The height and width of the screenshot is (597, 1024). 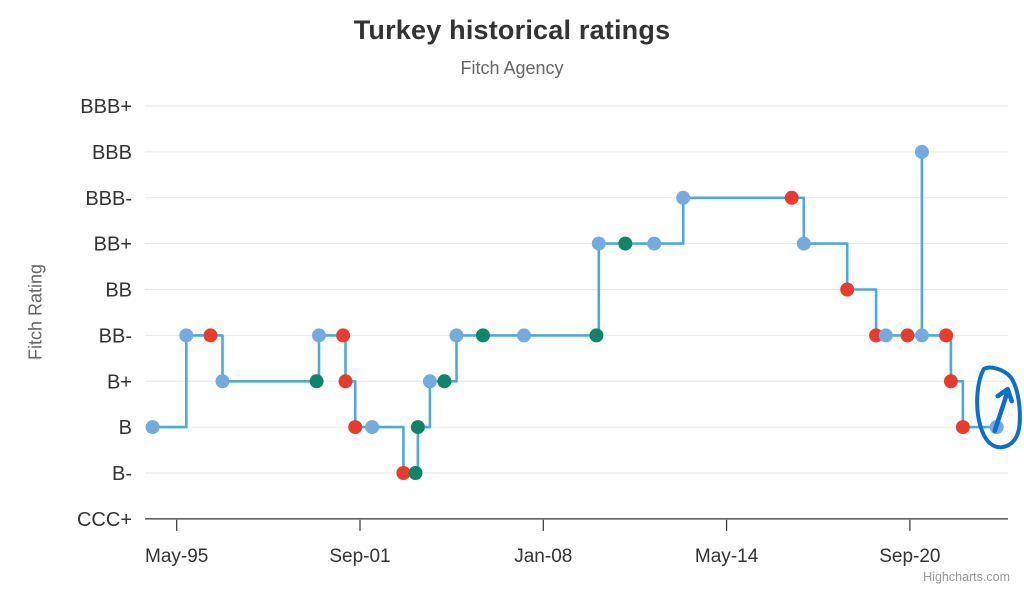 What do you see at coordinates (176, 556) in the screenshot?
I see `x-axis-label: May-95` at bounding box center [176, 556].